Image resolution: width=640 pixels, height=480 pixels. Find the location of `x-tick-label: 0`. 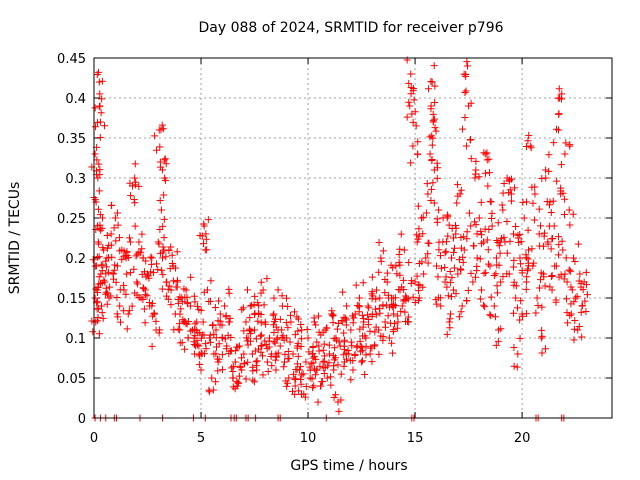

x-tick-label: 0 is located at coordinates (94, 438).